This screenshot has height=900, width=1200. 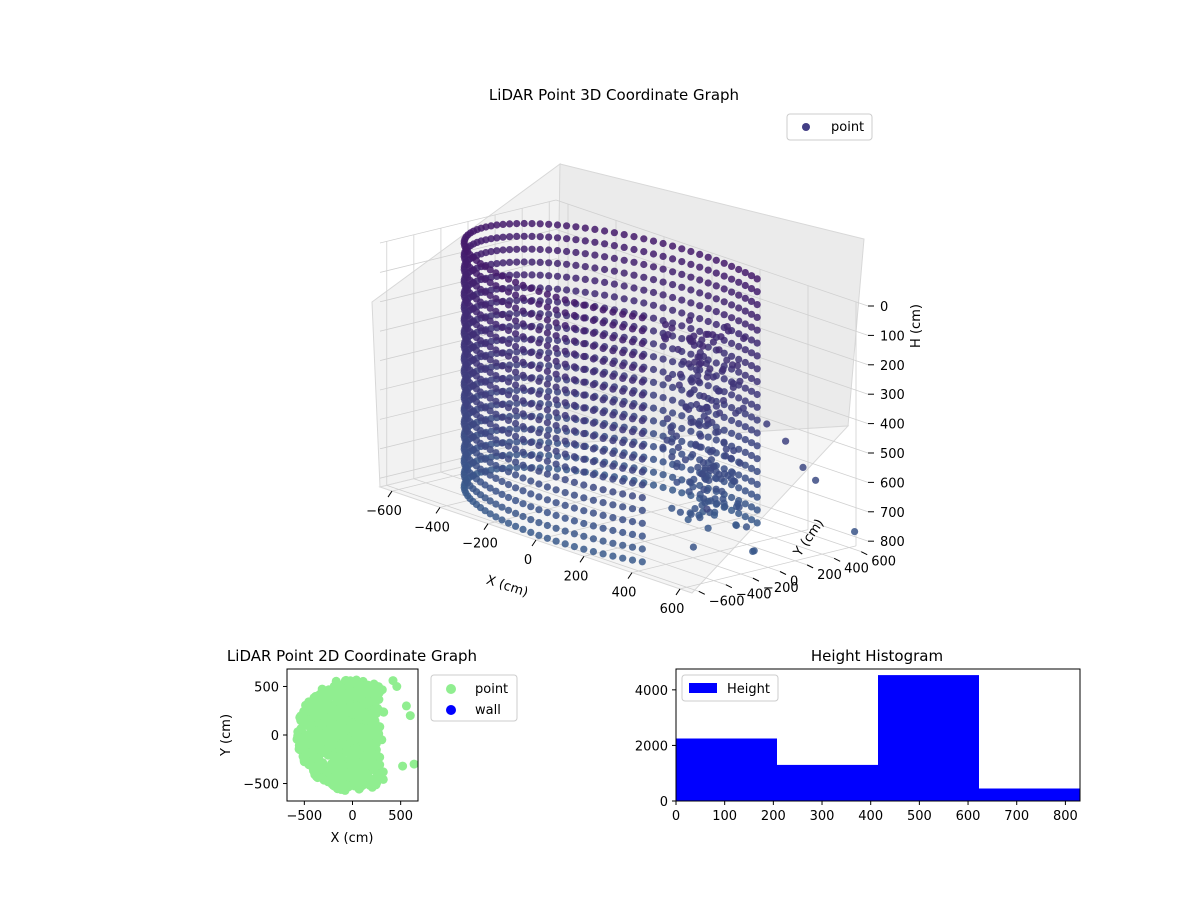 I want to click on chart-3d-x-ticks: −600 −400 −200 0 200 400 600, so click(x=525, y=553).